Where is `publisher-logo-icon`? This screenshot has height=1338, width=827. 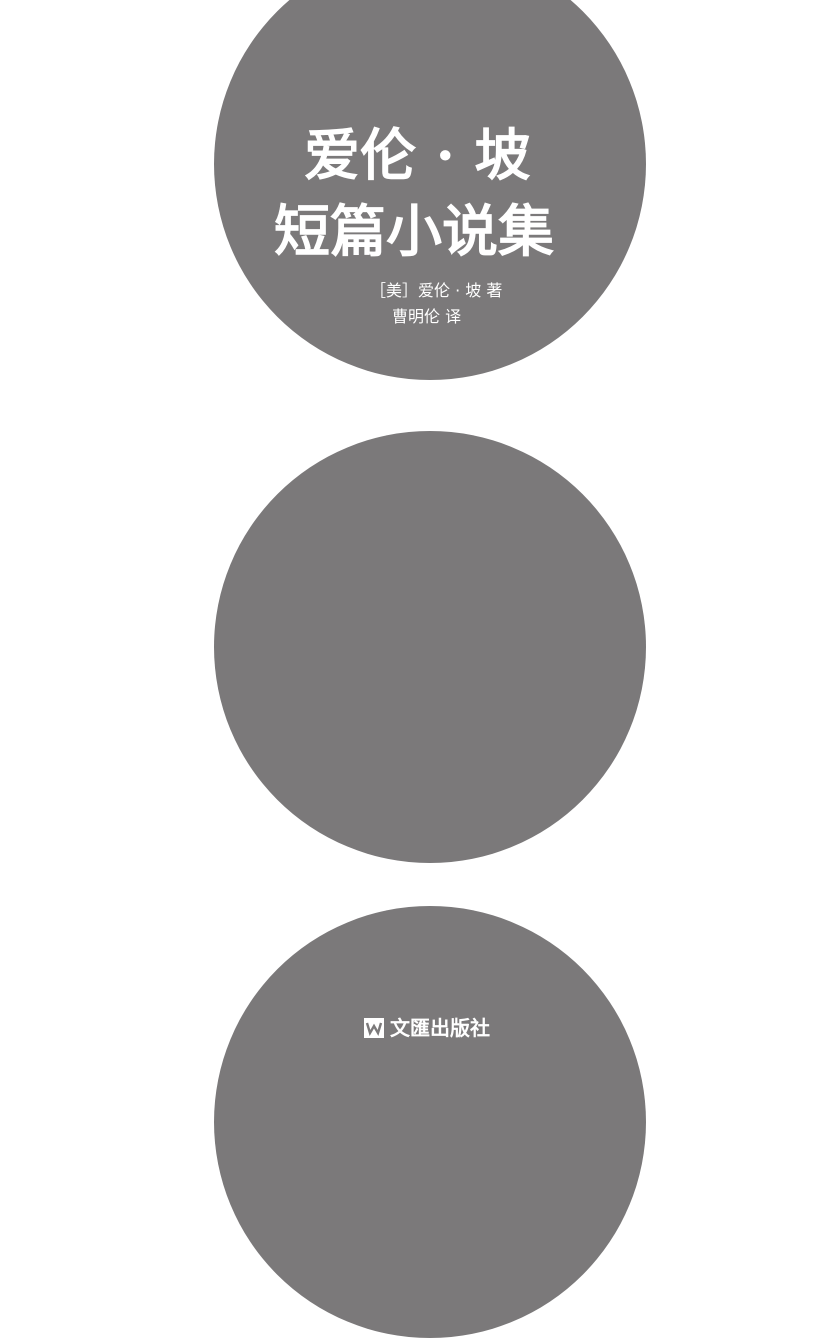 publisher-logo-icon is located at coordinates (374, 1028).